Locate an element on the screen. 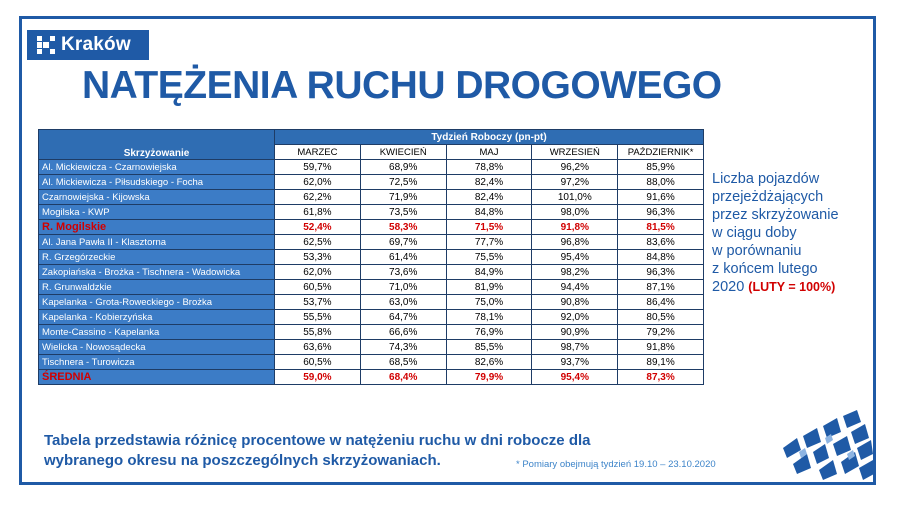 This screenshot has width=900, height=506. month-header: MAJ is located at coordinates (489, 152).